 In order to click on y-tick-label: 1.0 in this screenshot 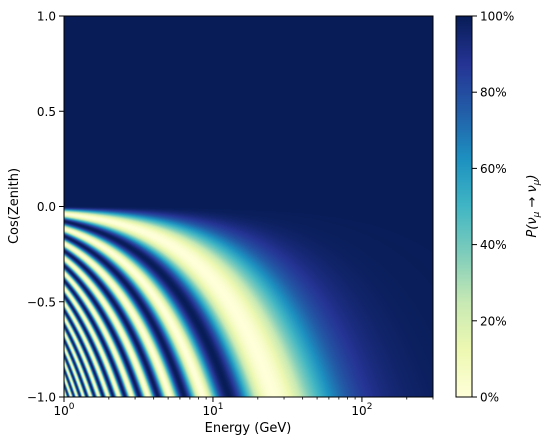, I will do `click(46, 17)`.